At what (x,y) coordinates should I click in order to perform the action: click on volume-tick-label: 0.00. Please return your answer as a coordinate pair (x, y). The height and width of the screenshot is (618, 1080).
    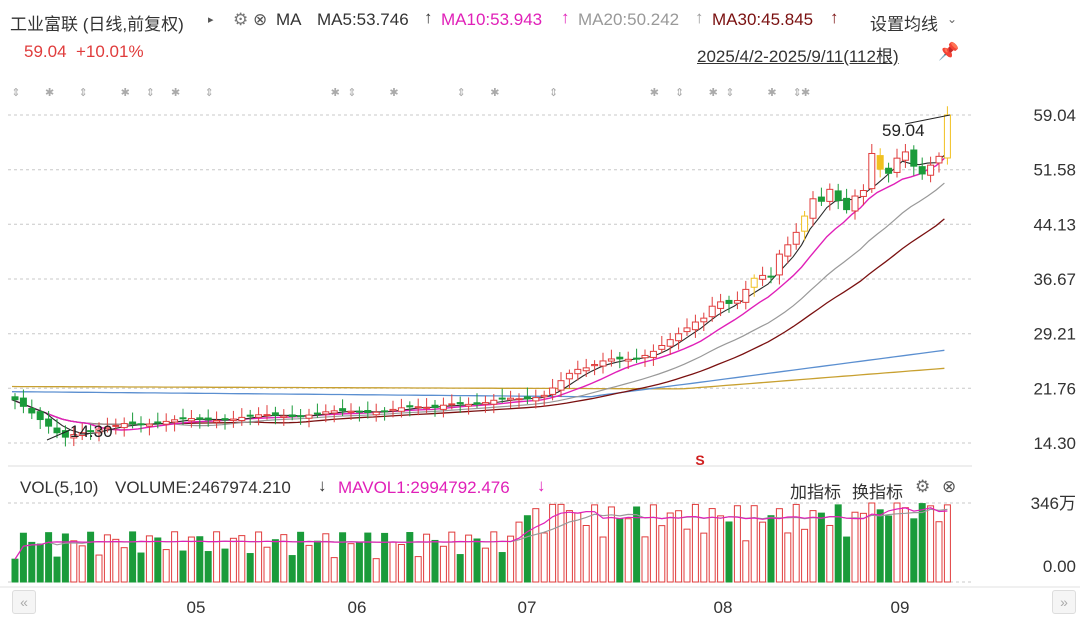
    Looking at the image, I should click on (1059, 566).